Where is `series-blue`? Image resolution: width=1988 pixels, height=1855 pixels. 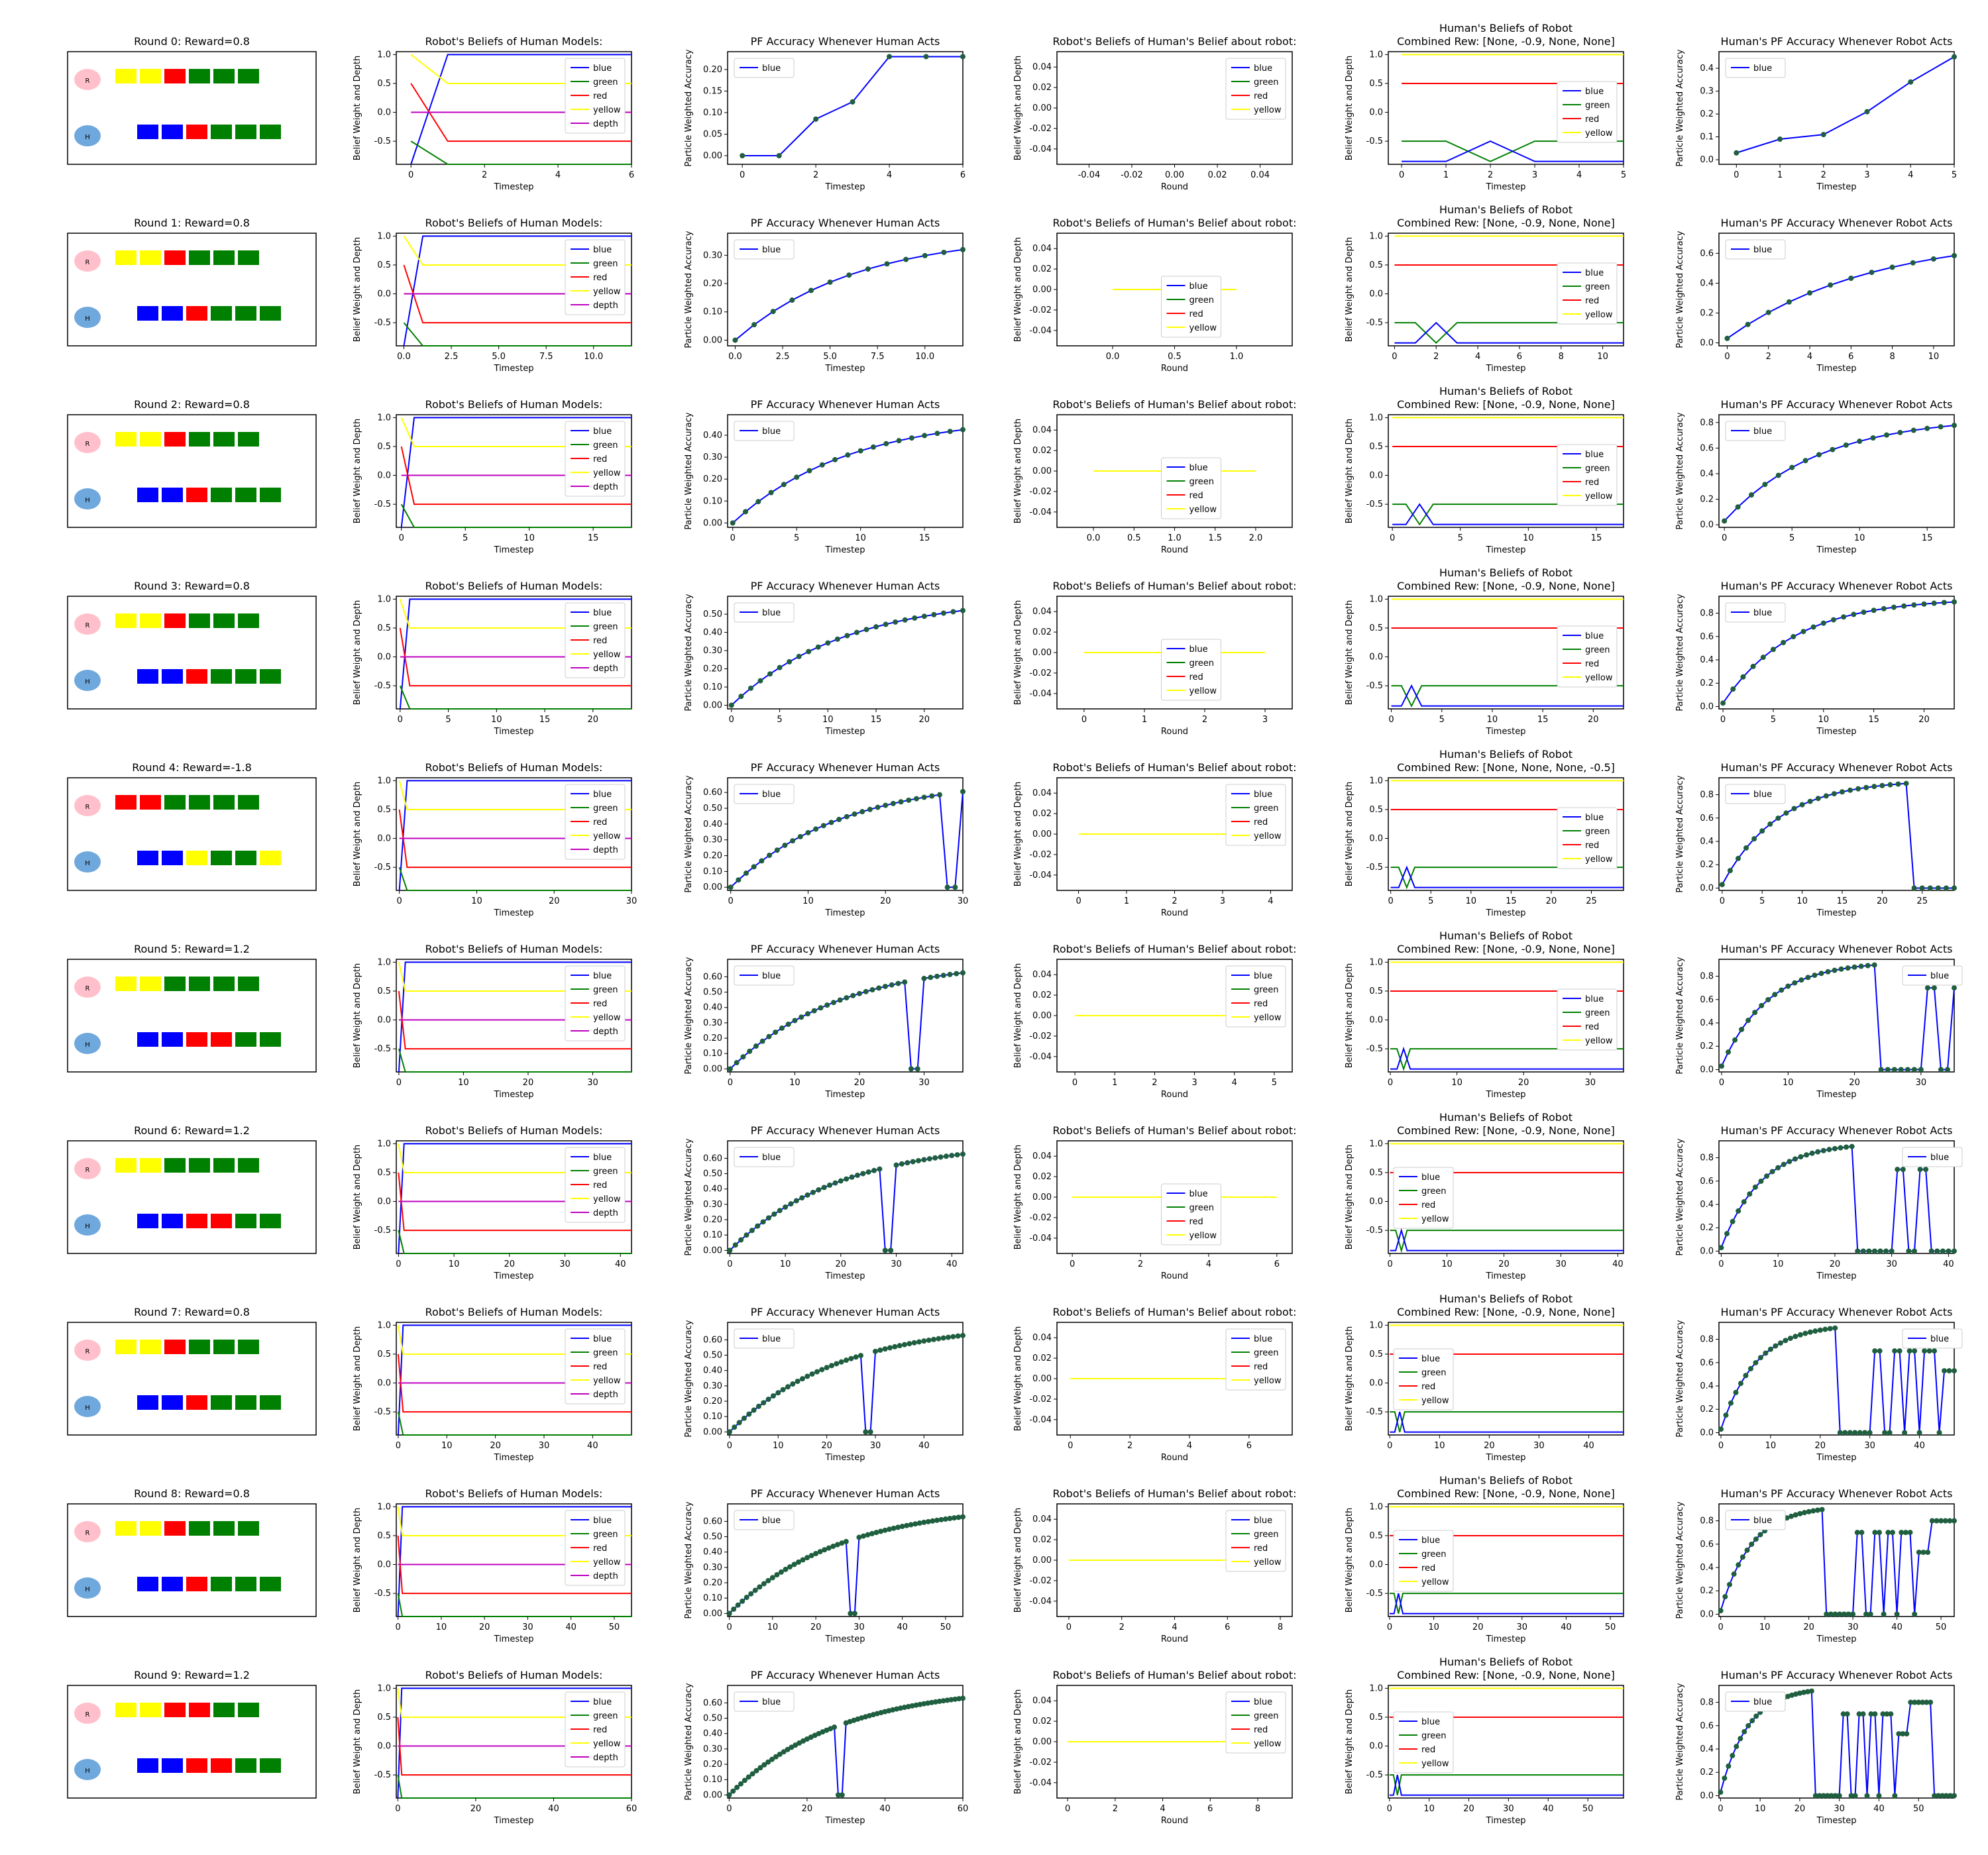 series-blue is located at coordinates (521, 109).